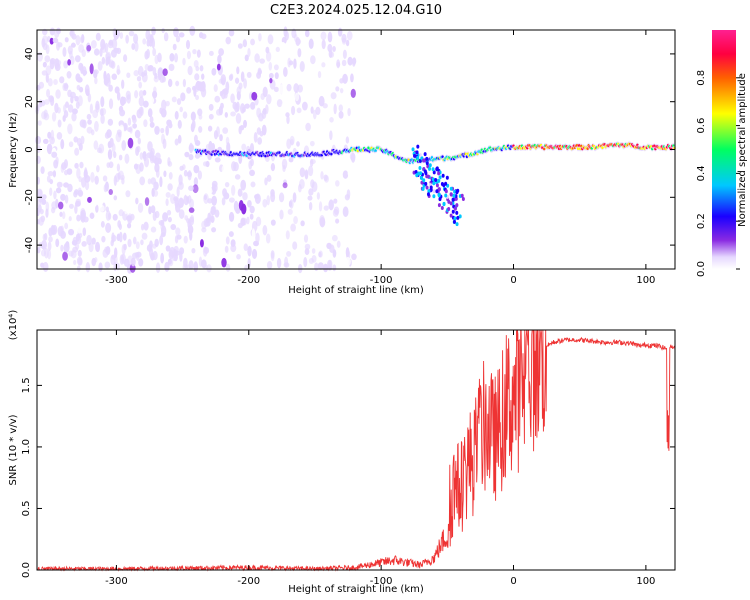 Image resolution: width=750 pixels, height=600 pixels. Describe the element at coordinates (13, 449) in the screenshot. I see `snr-y-label: SNR (10 * v/v)` at that location.